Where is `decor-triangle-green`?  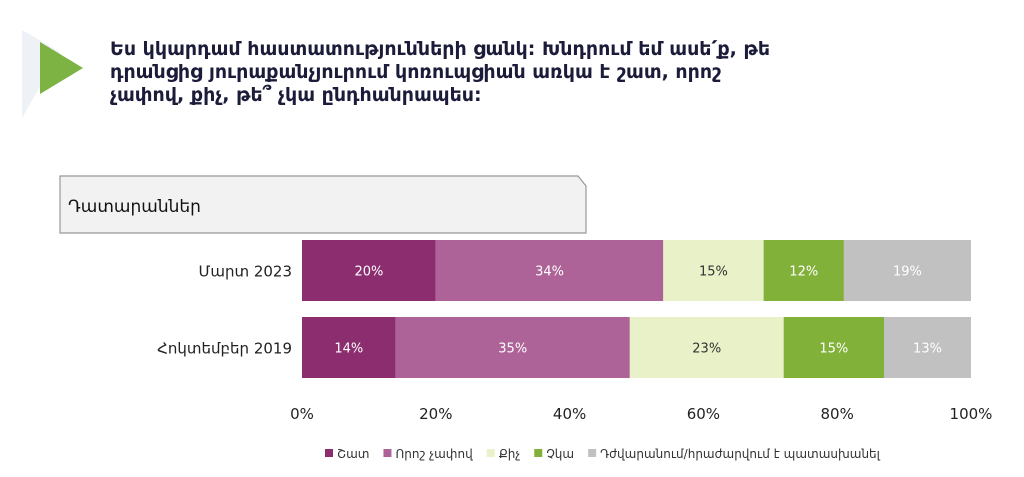 decor-triangle-green is located at coordinates (61, 68).